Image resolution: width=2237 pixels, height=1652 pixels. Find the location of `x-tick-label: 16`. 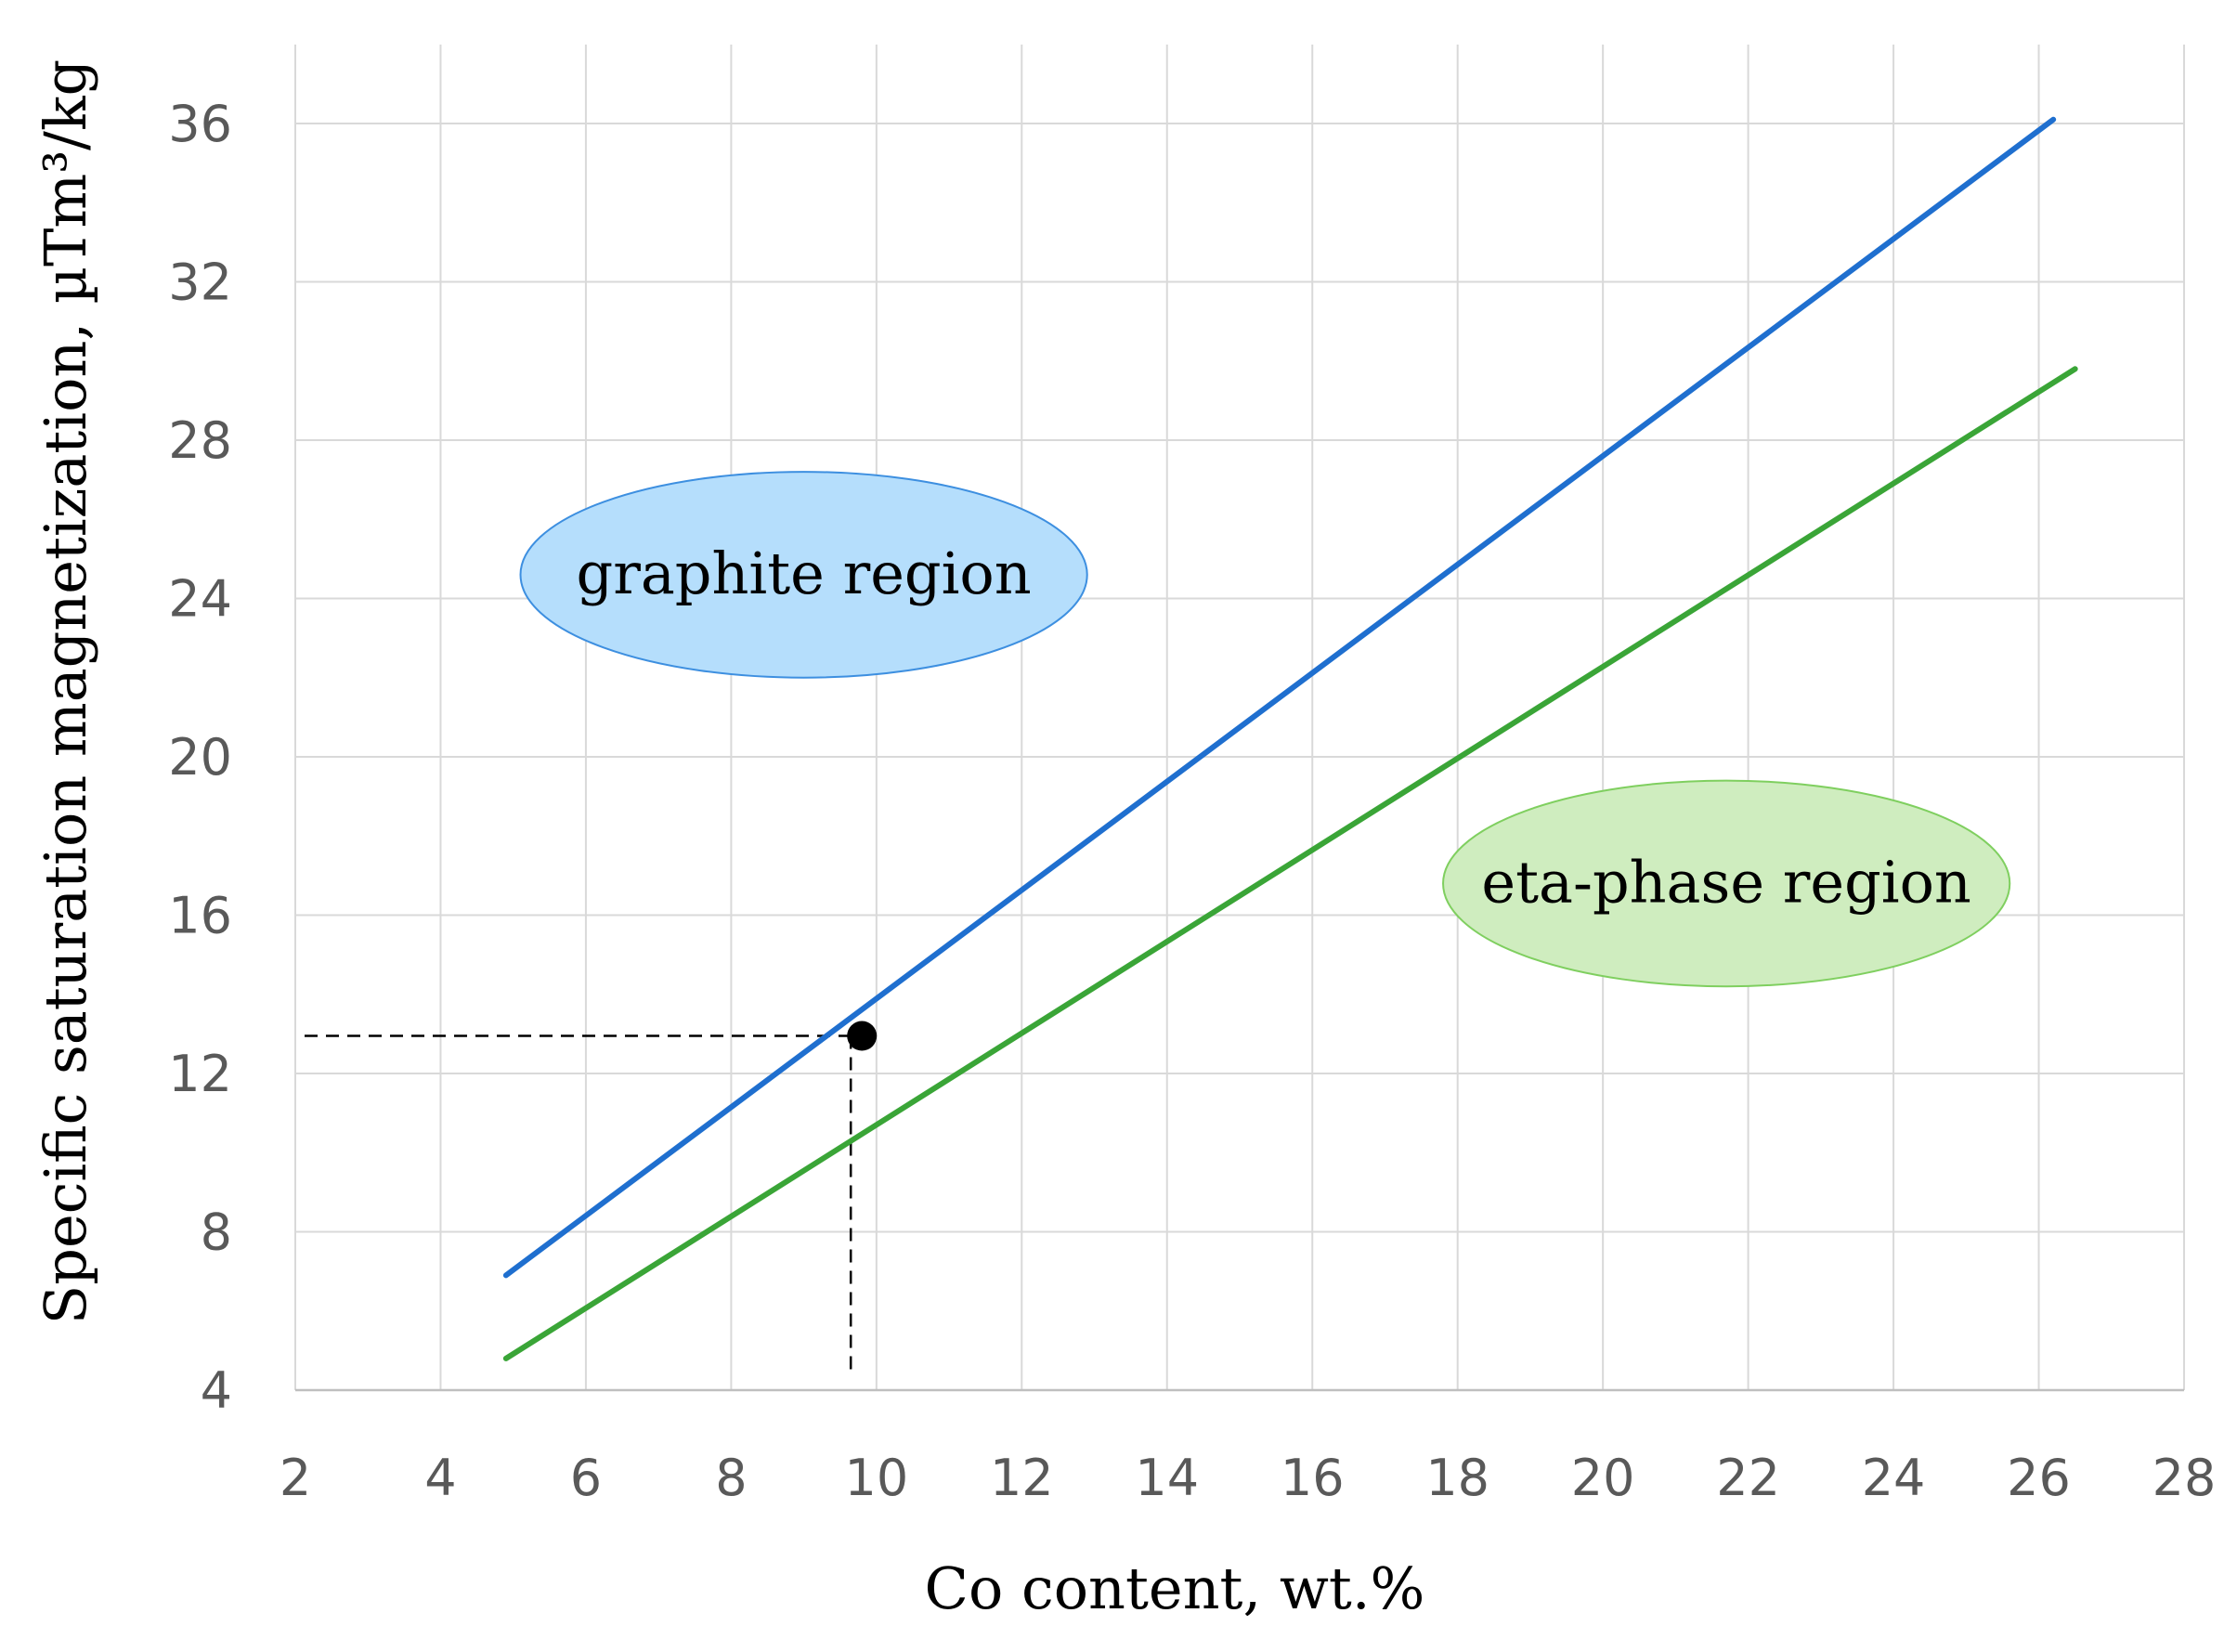

x-tick-label: 16 is located at coordinates (1313, 1478).